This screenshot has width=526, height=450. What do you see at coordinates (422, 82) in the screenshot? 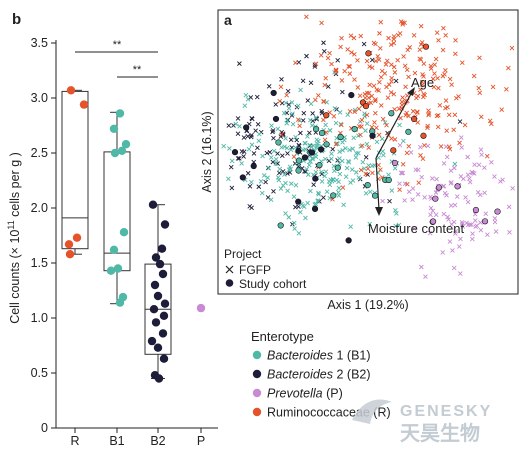
I see `age-label: Age` at bounding box center [422, 82].